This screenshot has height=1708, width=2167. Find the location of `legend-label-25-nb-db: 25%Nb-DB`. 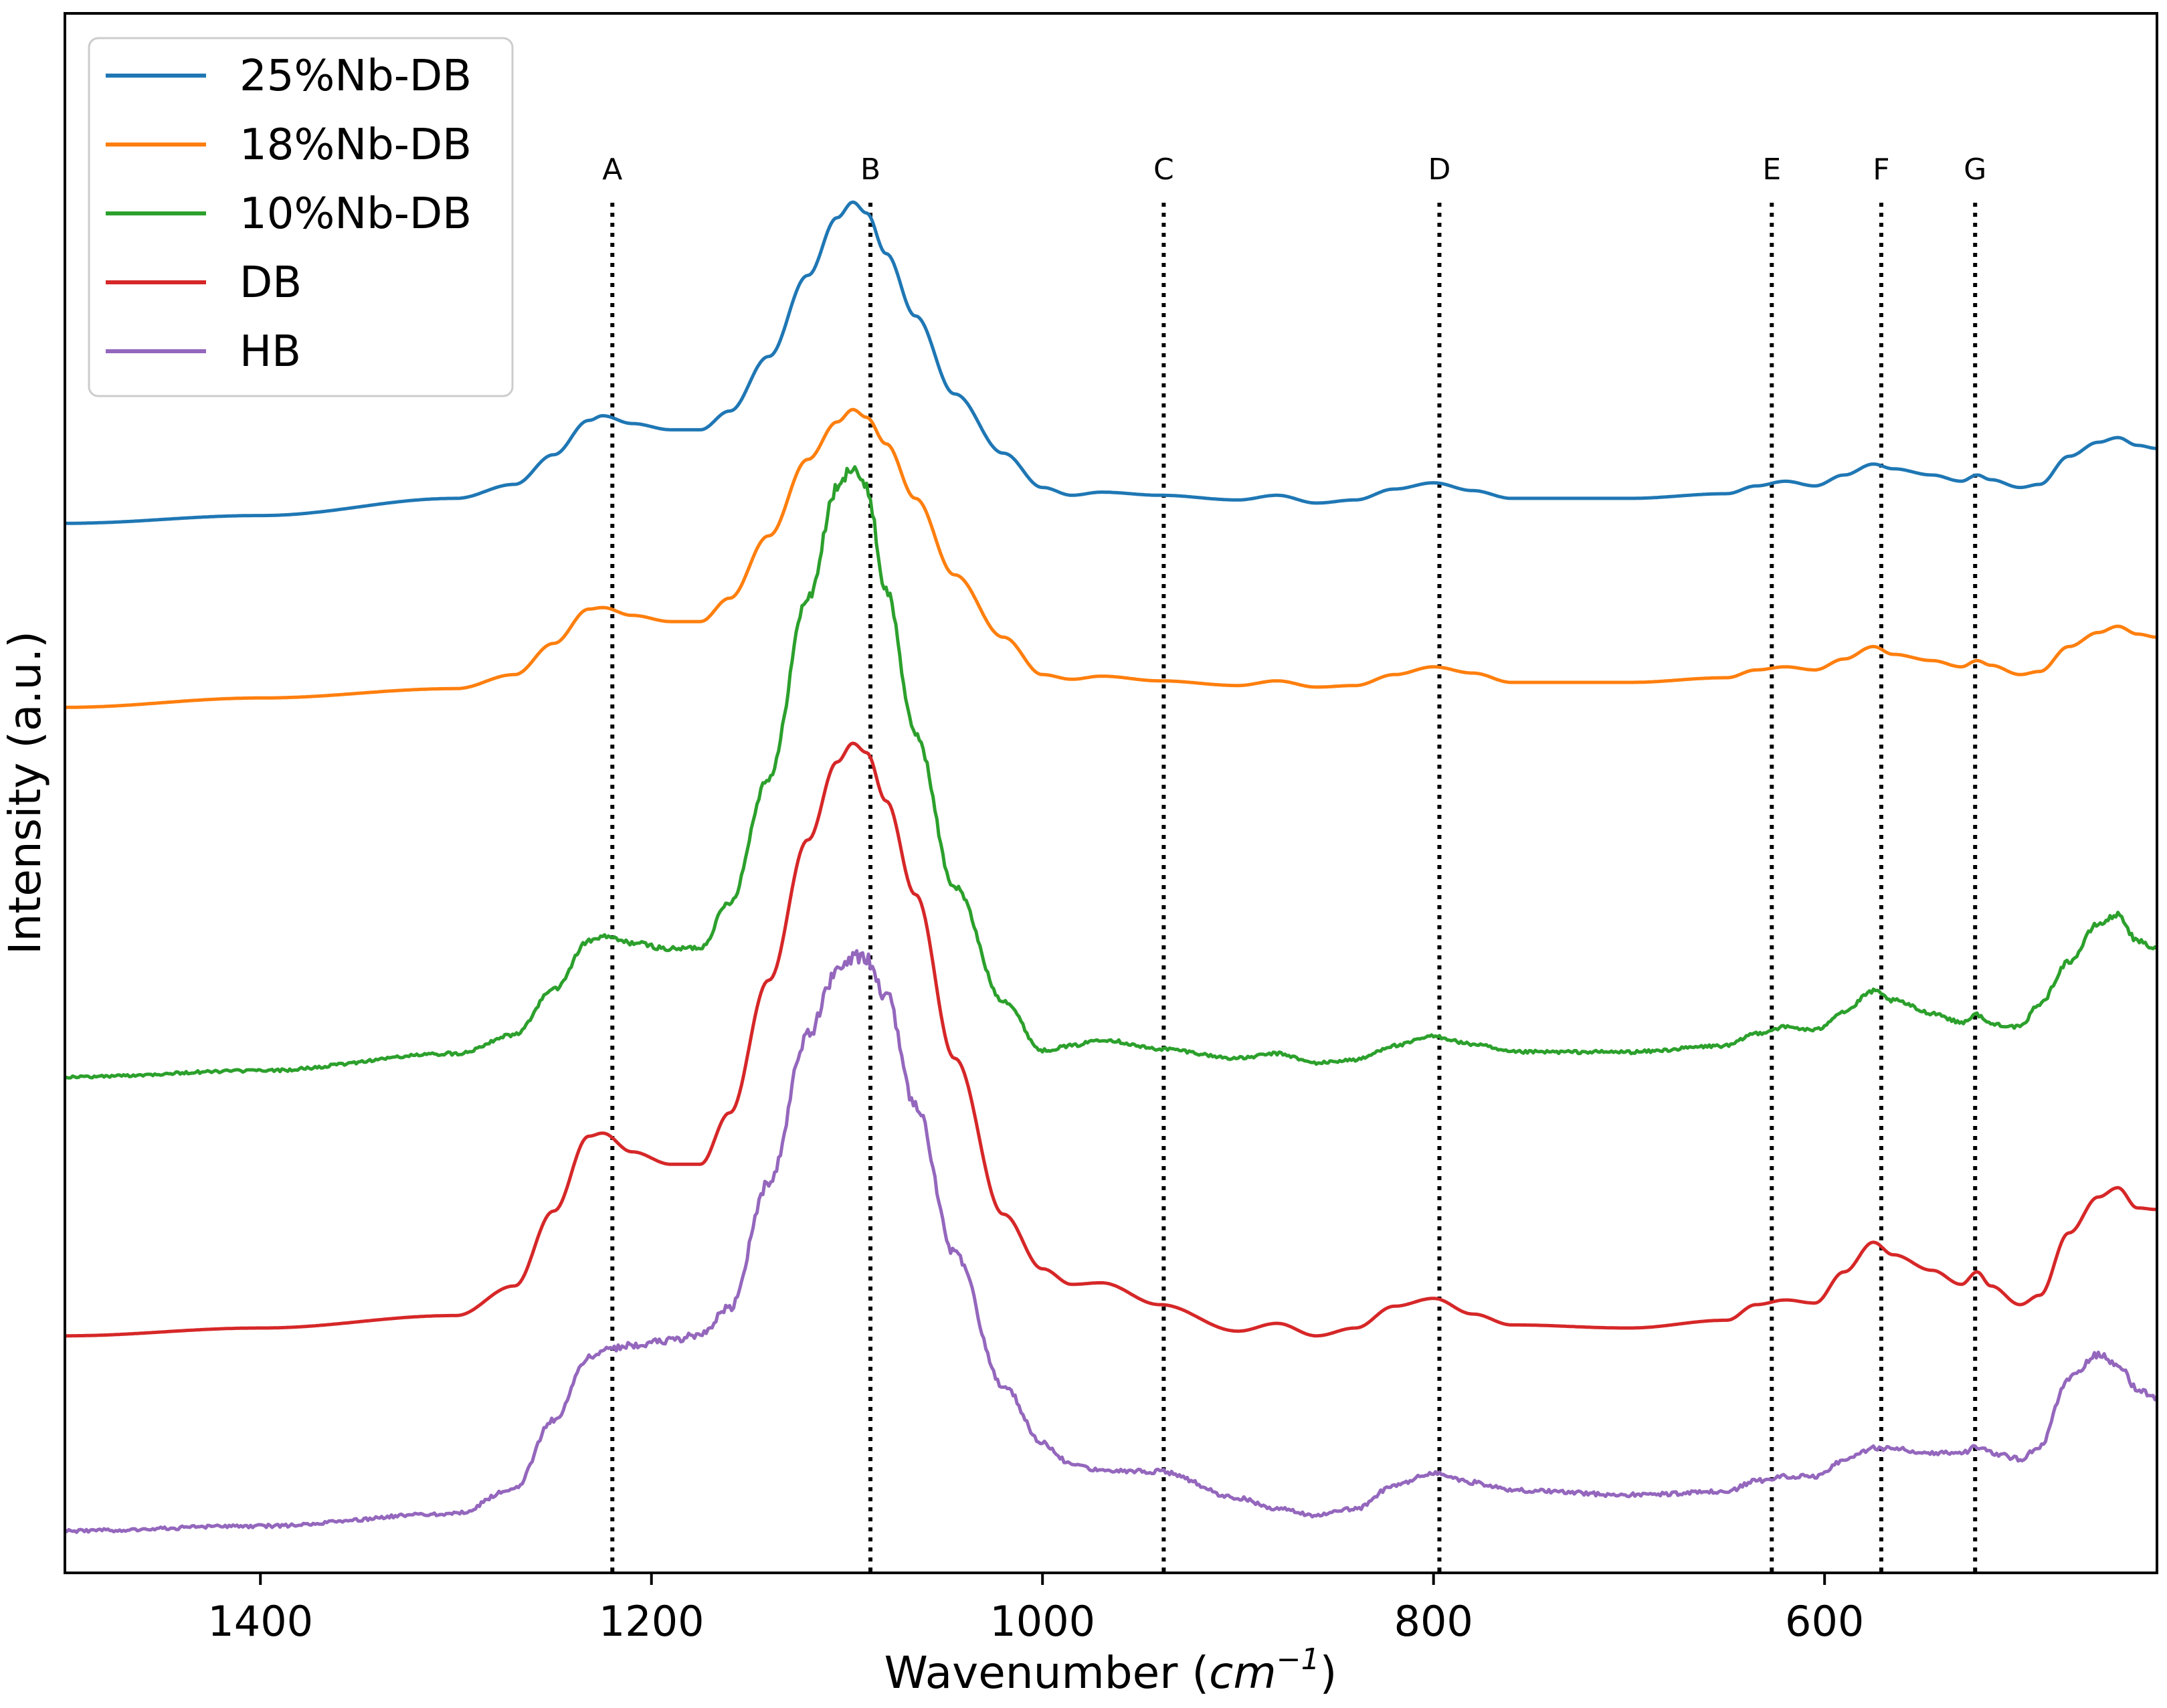

legend-label-25-nb-db: 25%Nb-DB is located at coordinates (356, 76).